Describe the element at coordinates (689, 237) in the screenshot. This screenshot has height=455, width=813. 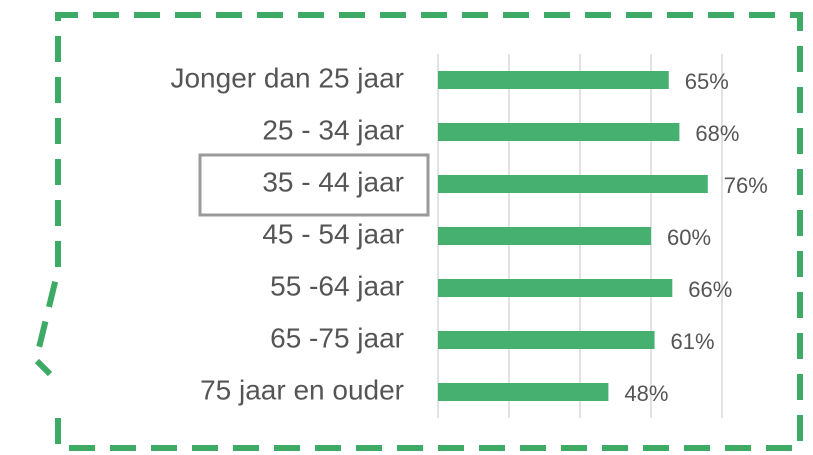
I see `value-label: 60%` at that location.